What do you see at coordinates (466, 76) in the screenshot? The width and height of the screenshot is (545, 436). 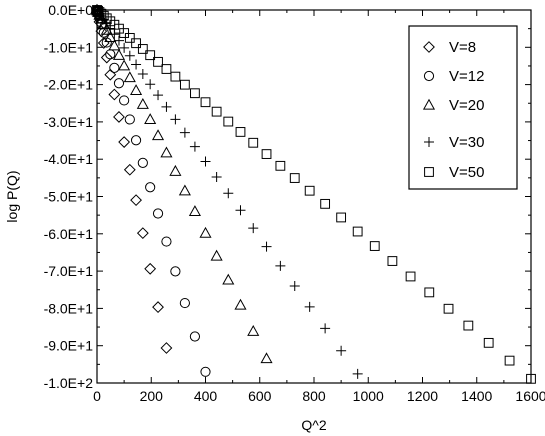 I see `legend-label: V=12` at bounding box center [466, 76].